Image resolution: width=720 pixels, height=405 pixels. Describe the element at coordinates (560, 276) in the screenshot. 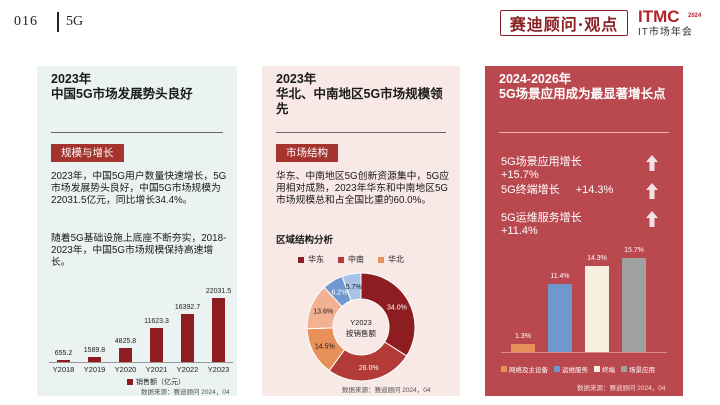

I see `growth-bar-value-label: 11.4%` at that location.